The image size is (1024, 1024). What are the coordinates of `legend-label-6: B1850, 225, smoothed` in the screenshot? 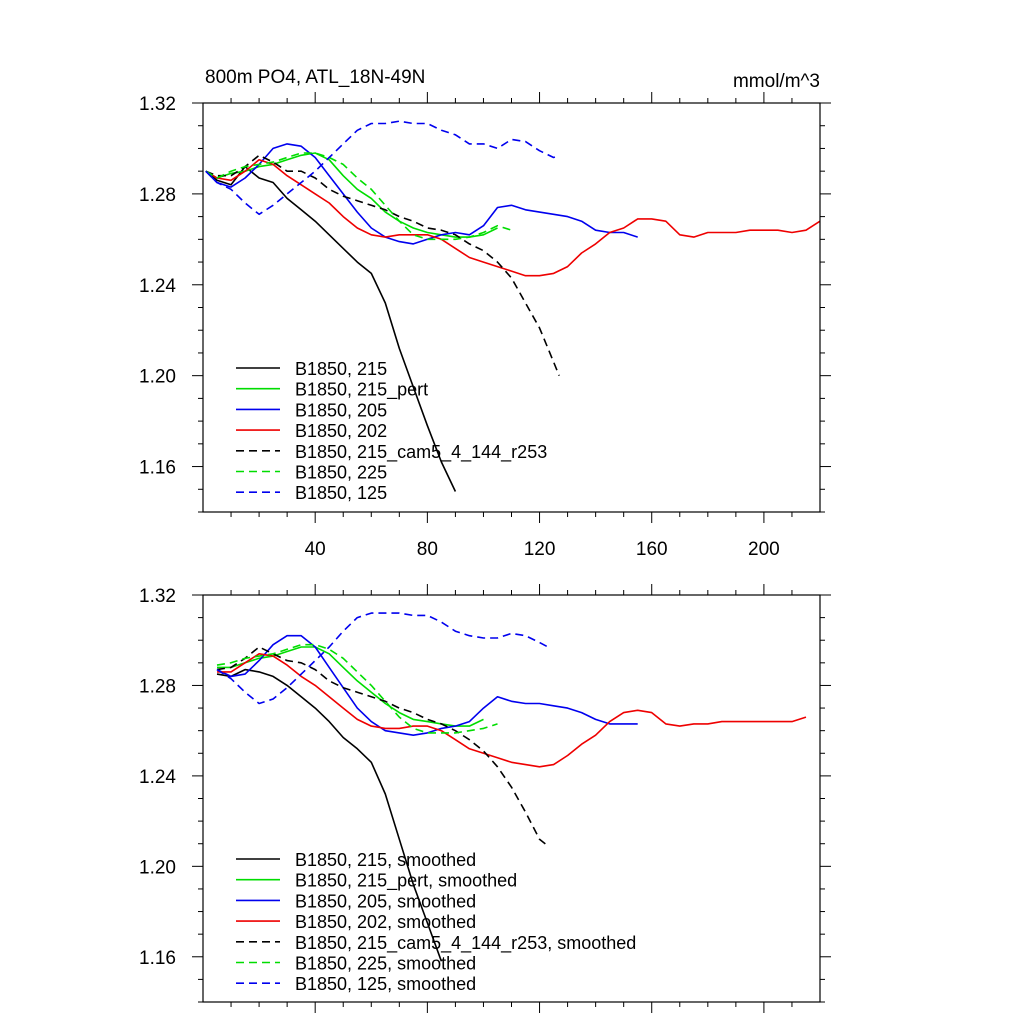 It's located at (385, 964).